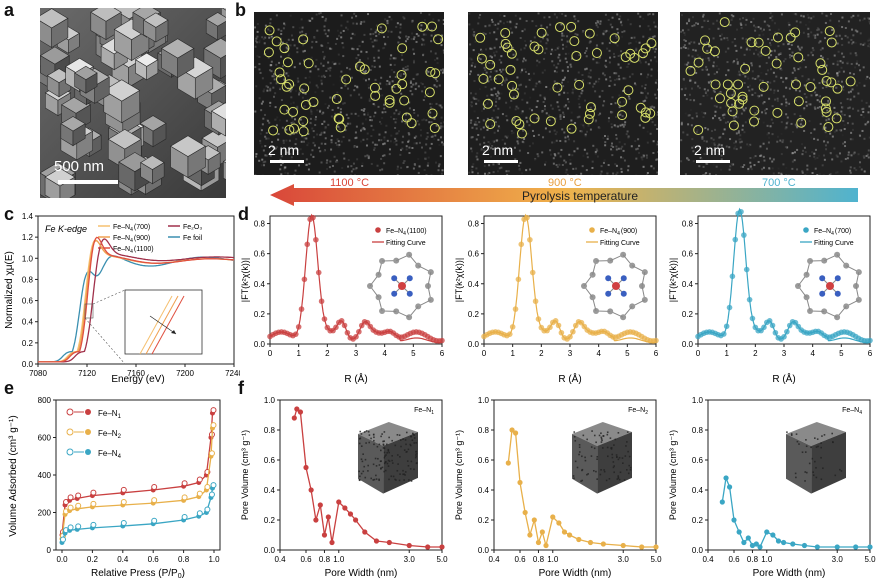  I want to click on legend-swatch-data, so click(806, 230).